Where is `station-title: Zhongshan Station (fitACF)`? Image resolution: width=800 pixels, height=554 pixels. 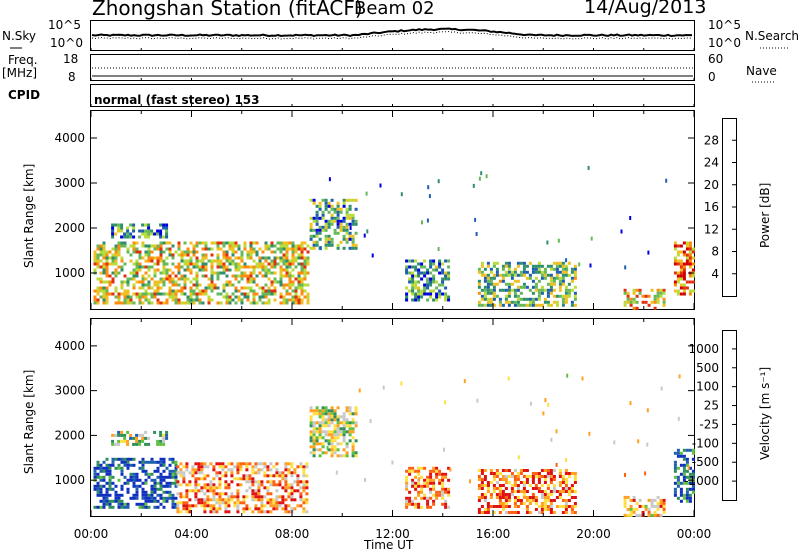 station-title: Zhongshan Station (fitACF) is located at coordinates (227, 10).